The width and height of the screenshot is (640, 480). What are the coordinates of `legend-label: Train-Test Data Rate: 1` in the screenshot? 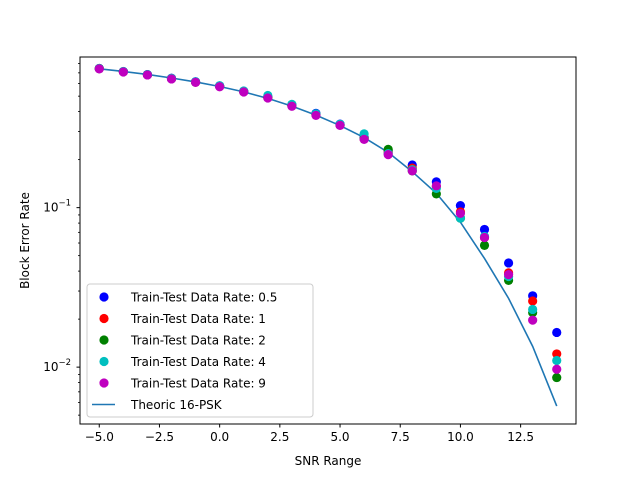 It's located at (198, 319).